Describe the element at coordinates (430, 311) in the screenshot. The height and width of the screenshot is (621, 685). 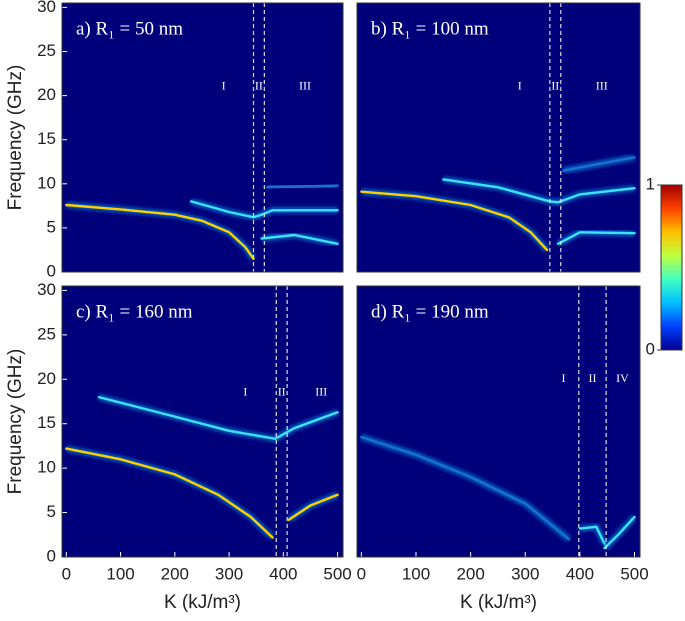
I see `panel-title: d) R₁ = 190 nm` at that location.